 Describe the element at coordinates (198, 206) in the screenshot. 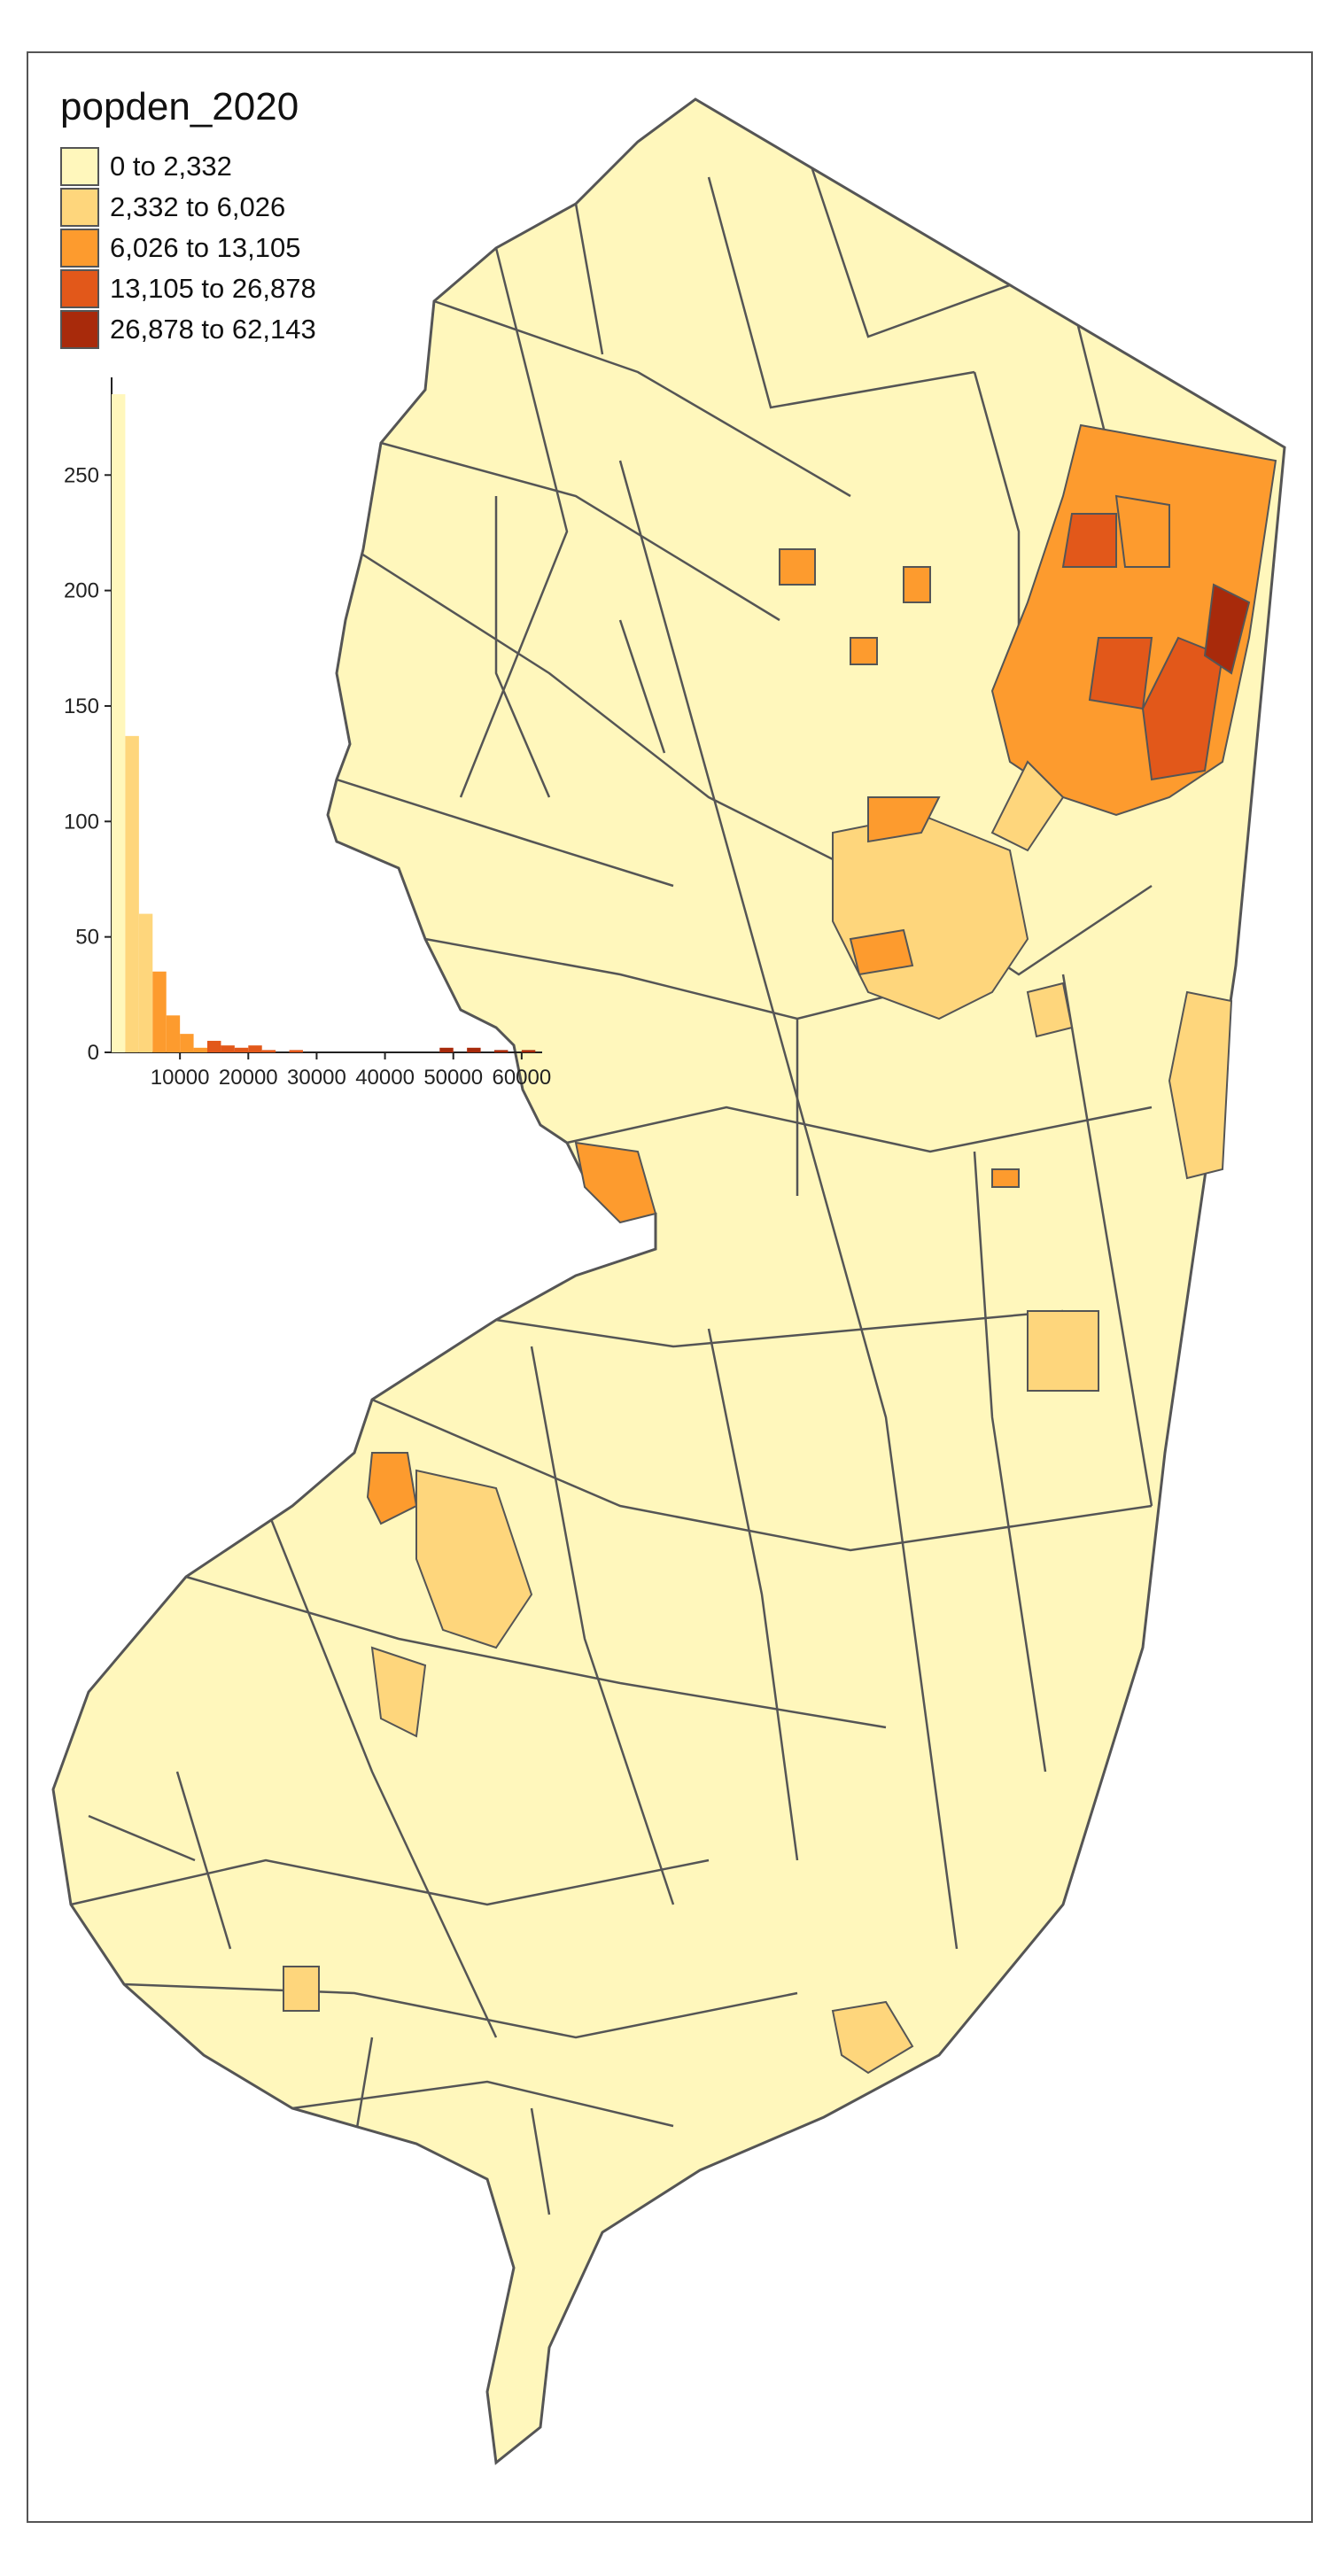

I see `legend-label: 2,332 to 6,026` at that location.